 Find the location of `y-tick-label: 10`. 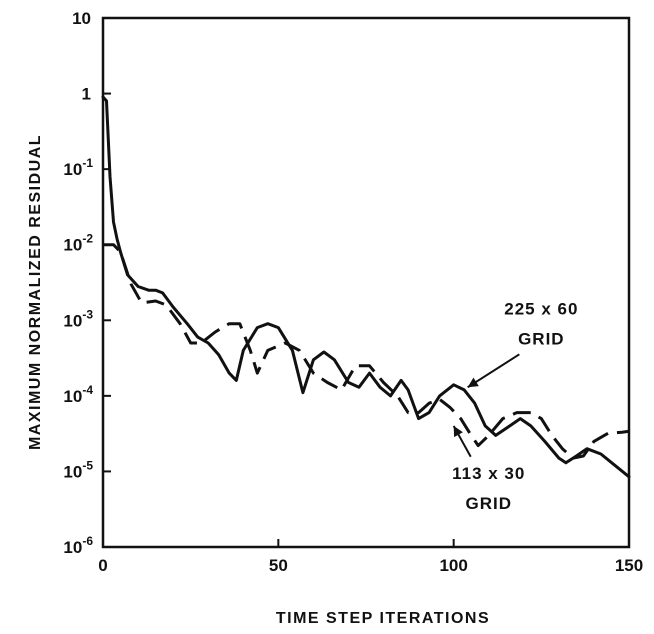

y-tick-label: 10 is located at coordinates (81, 18).